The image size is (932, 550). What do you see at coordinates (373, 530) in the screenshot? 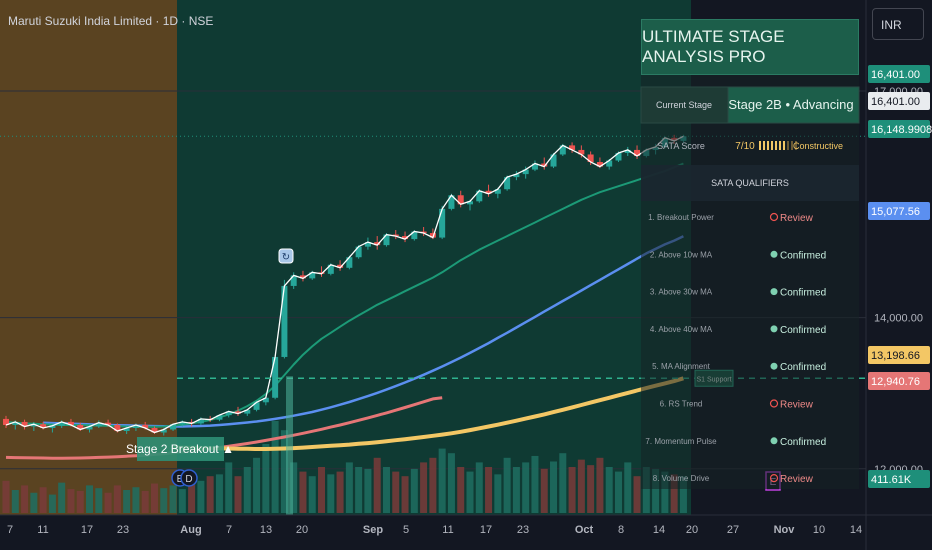
I see `x-tick-label: Sep` at bounding box center [373, 530].